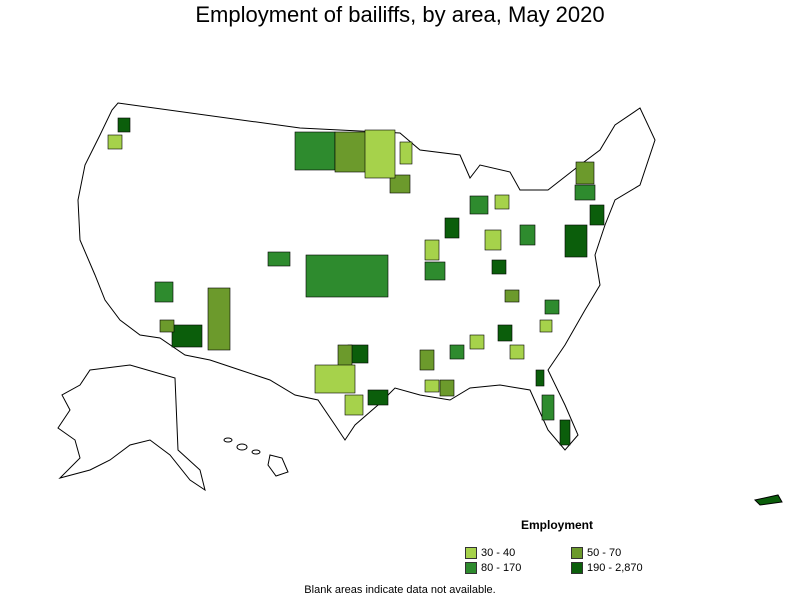 The height and width of the screenshot is (600, 800). I want to click on legend-label: 80 - 170, so click(501, 568).